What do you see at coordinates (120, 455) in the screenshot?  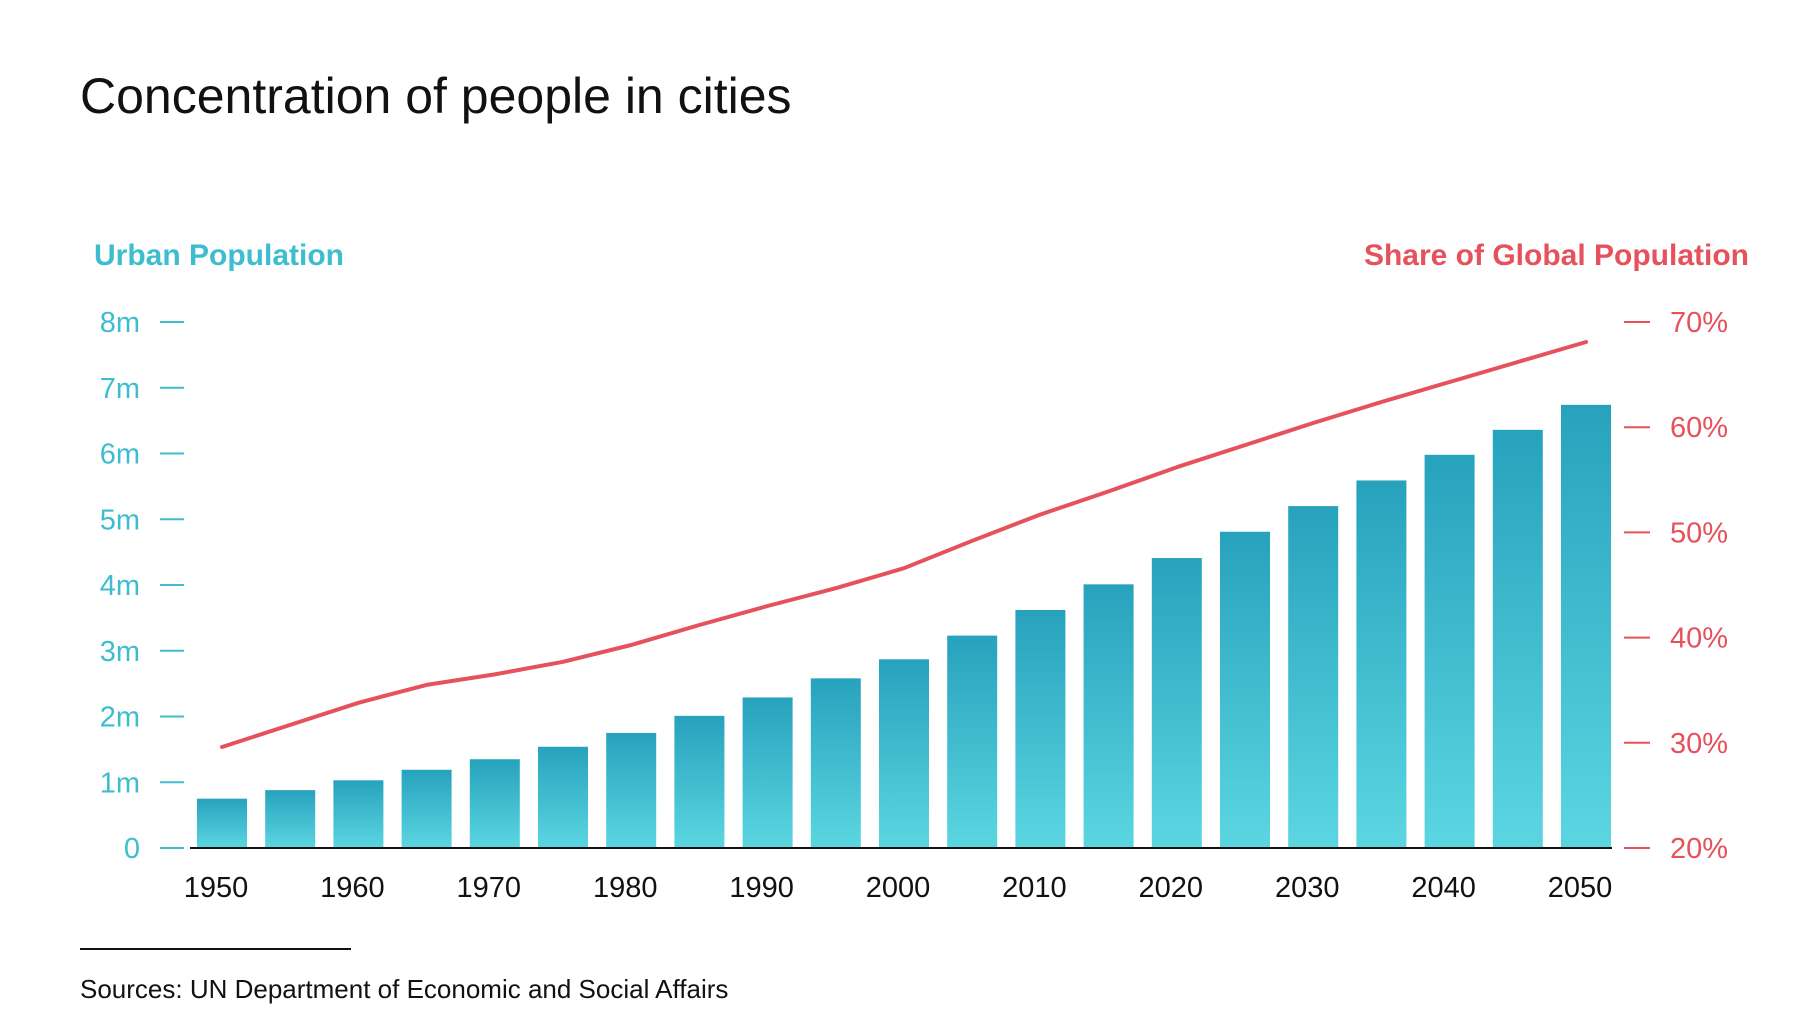 I see `left-tick-label: 6m` at bounding box center [120, 455].